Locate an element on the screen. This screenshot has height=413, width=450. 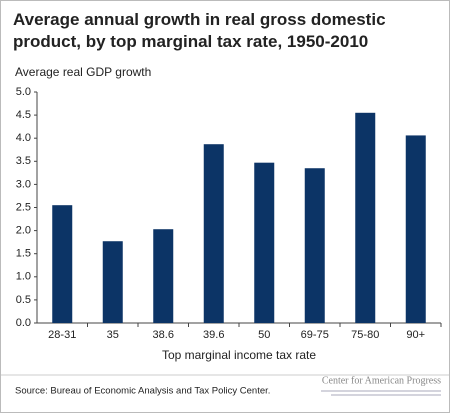
x-tick-label: 90+ is located at coordinates (415, 335).